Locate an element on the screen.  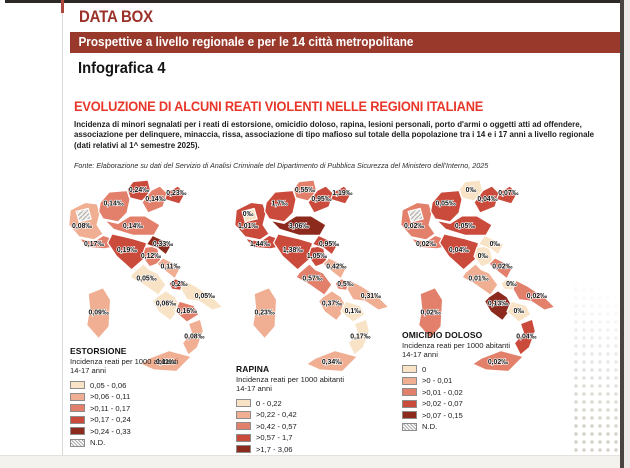
region-piemonte is located at coordinates (252, 221).